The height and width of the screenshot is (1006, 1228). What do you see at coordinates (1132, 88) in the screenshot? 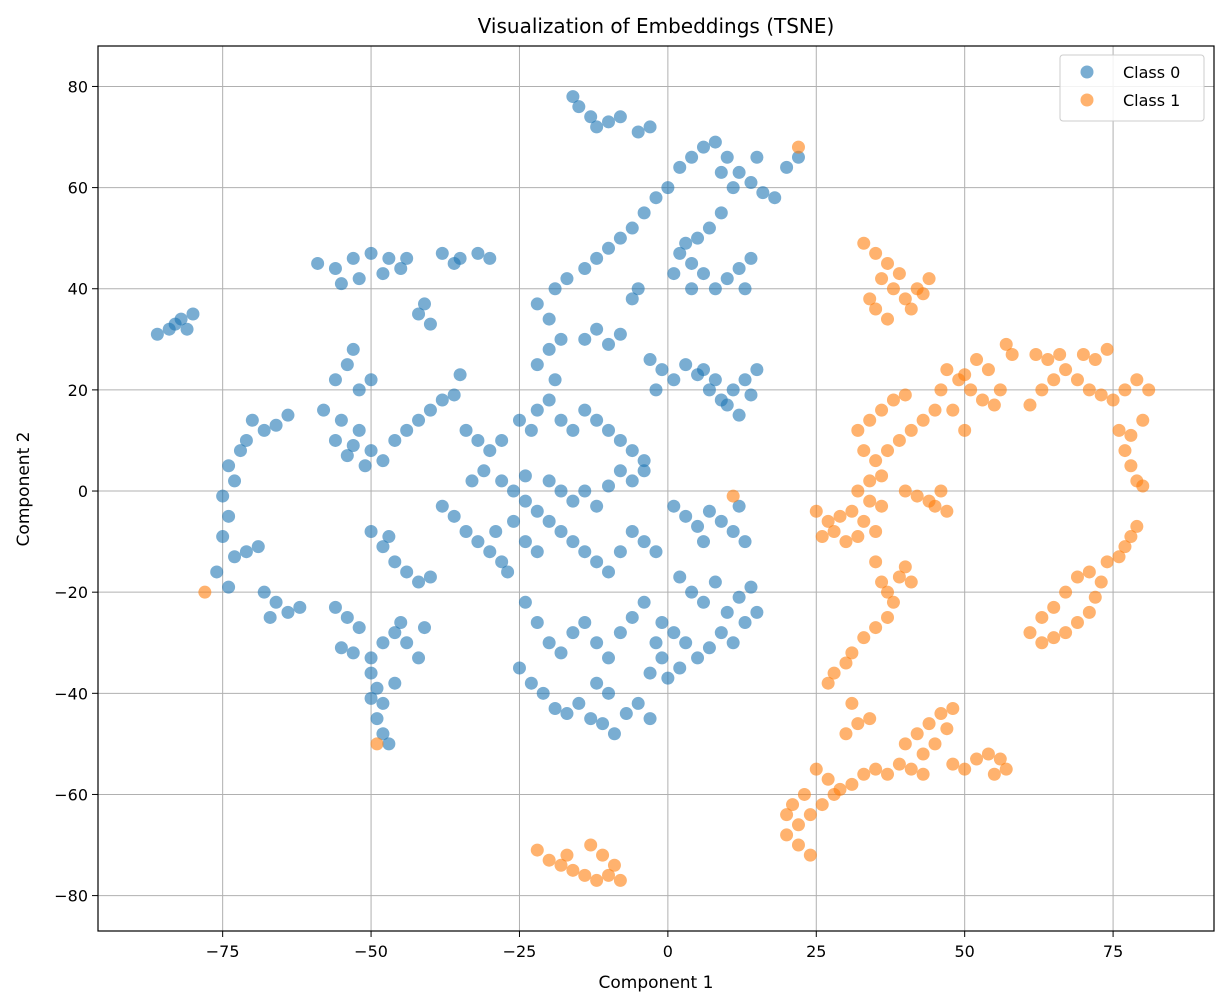
I see `legend-box` at bounding box center [1132, 88].